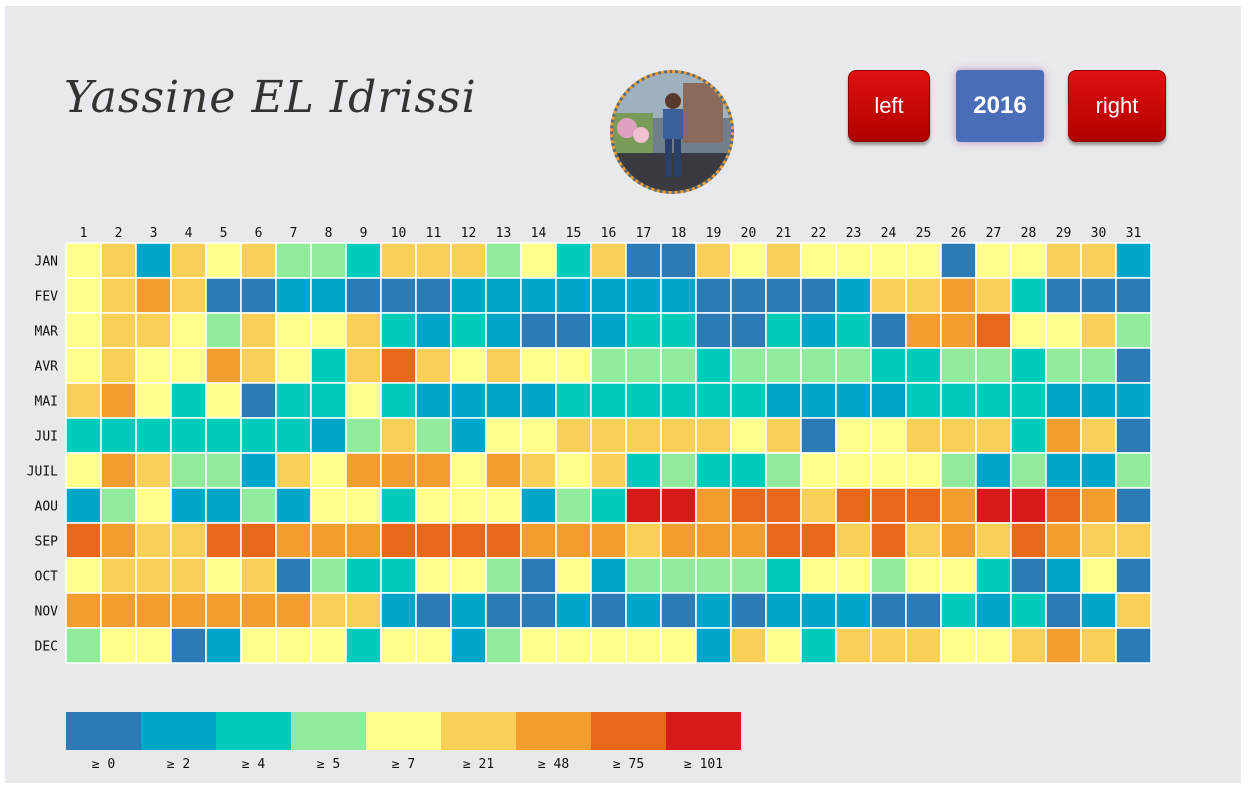 The height and width of the screenshot is (787, 1248). Describe the element at coordinates (889, 106) in the screenshot. I see `left-button: left` at that location.